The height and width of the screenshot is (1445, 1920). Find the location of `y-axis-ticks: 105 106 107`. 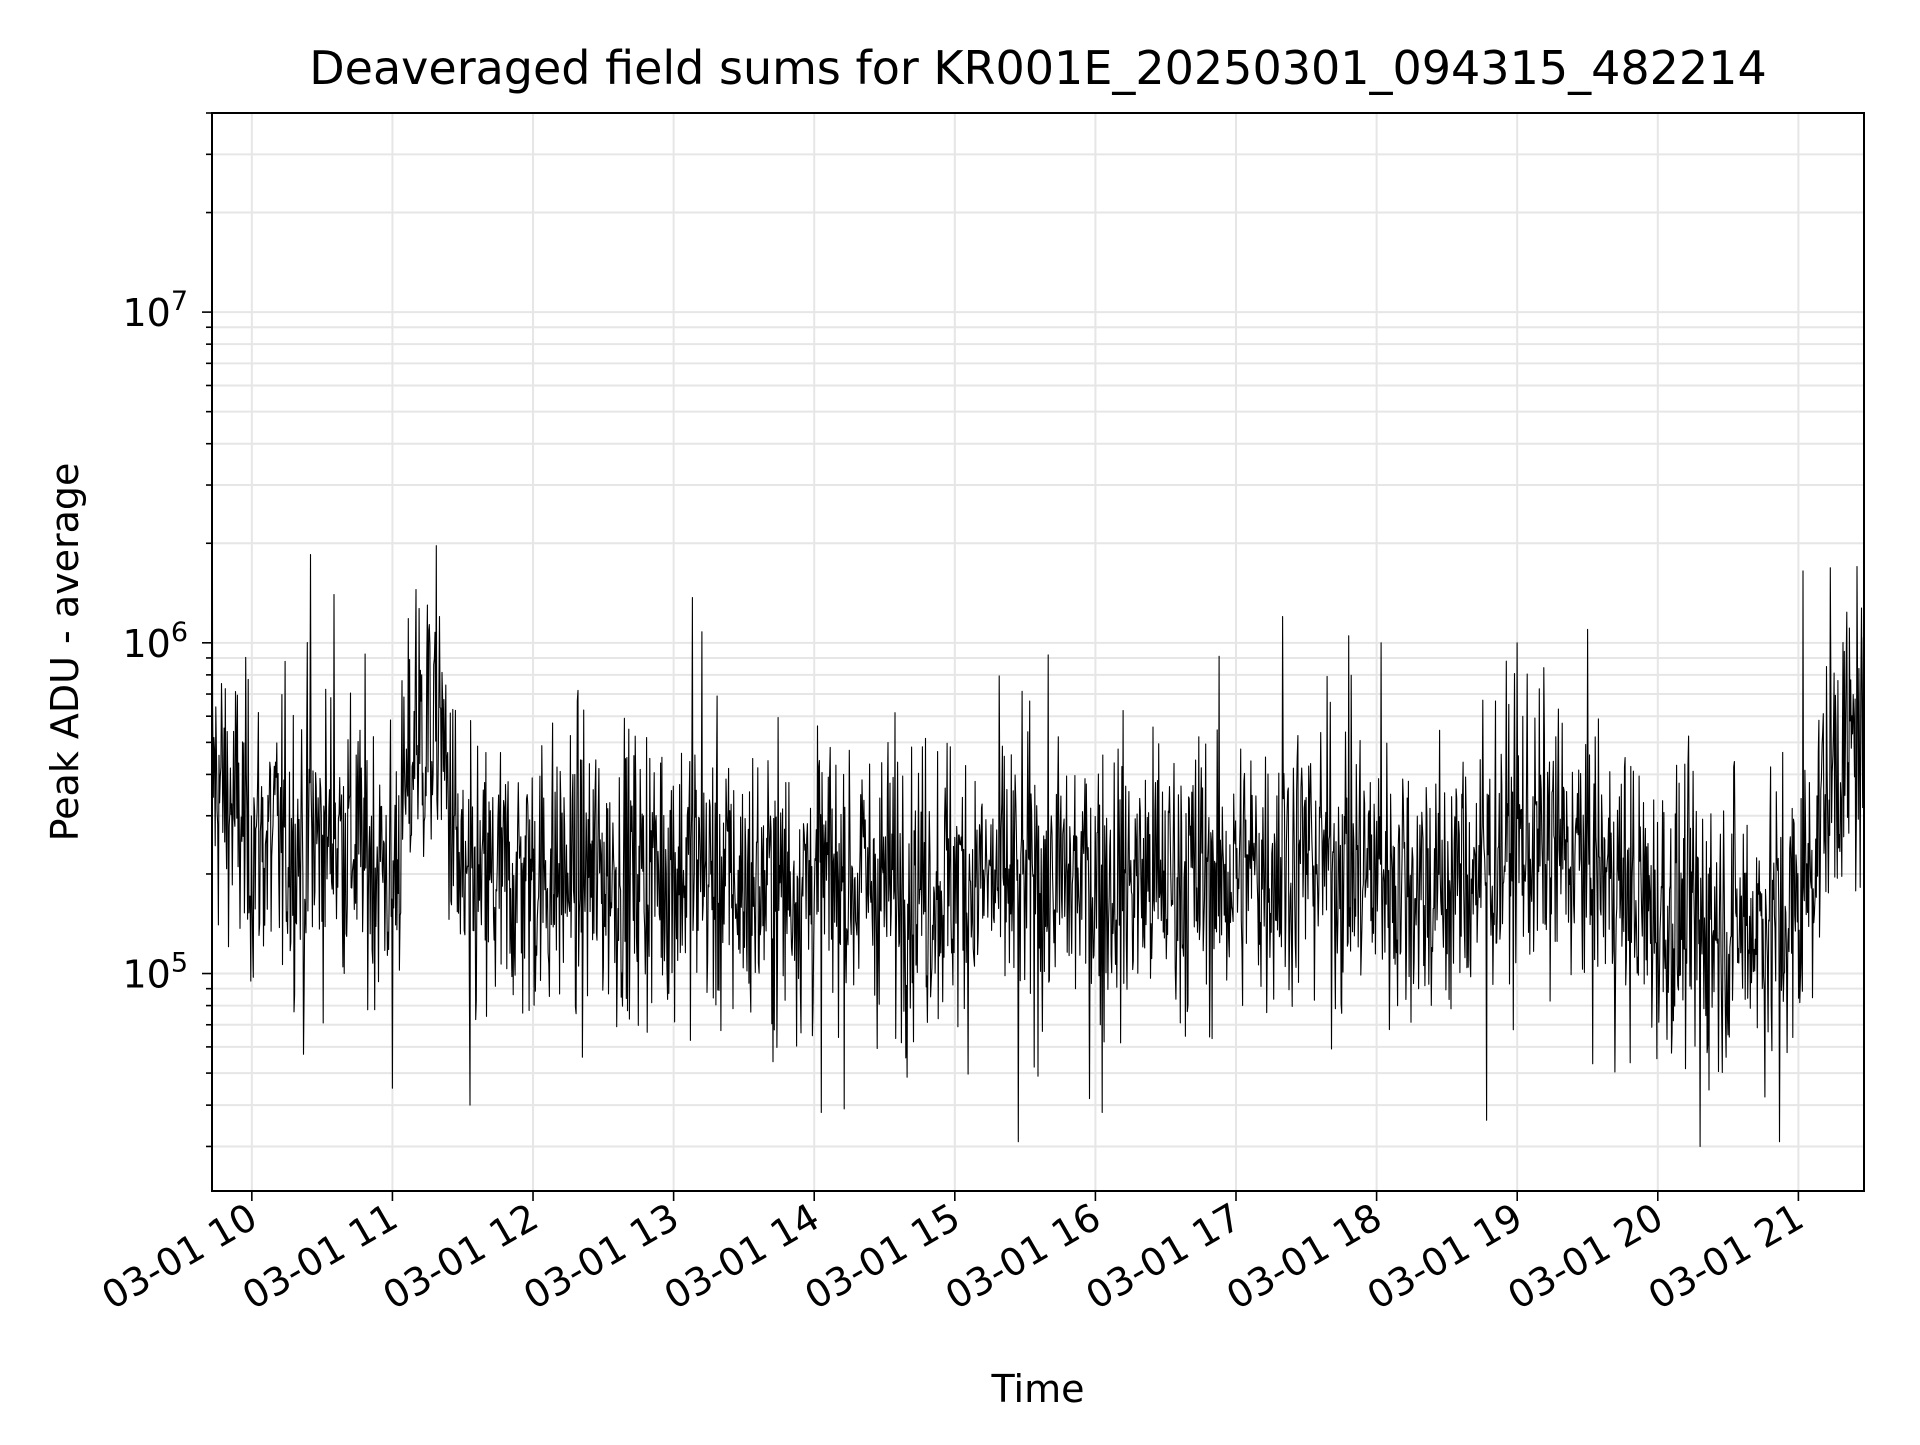

y-axis-ticks: 105 106 107 is located at coordinates (167, 630).